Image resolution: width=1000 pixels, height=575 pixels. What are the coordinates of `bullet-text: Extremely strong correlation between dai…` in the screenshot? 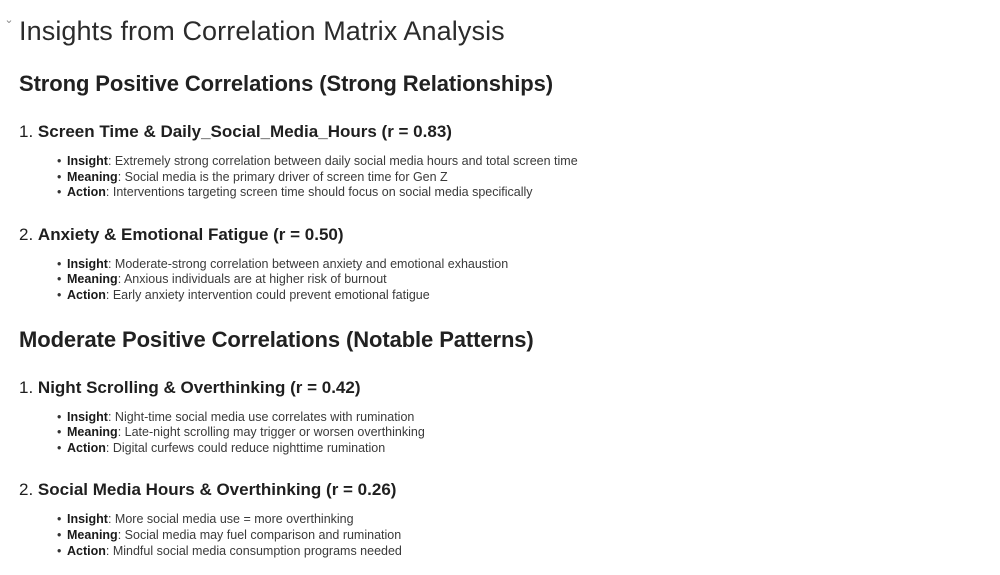 It's located at (346, 161).